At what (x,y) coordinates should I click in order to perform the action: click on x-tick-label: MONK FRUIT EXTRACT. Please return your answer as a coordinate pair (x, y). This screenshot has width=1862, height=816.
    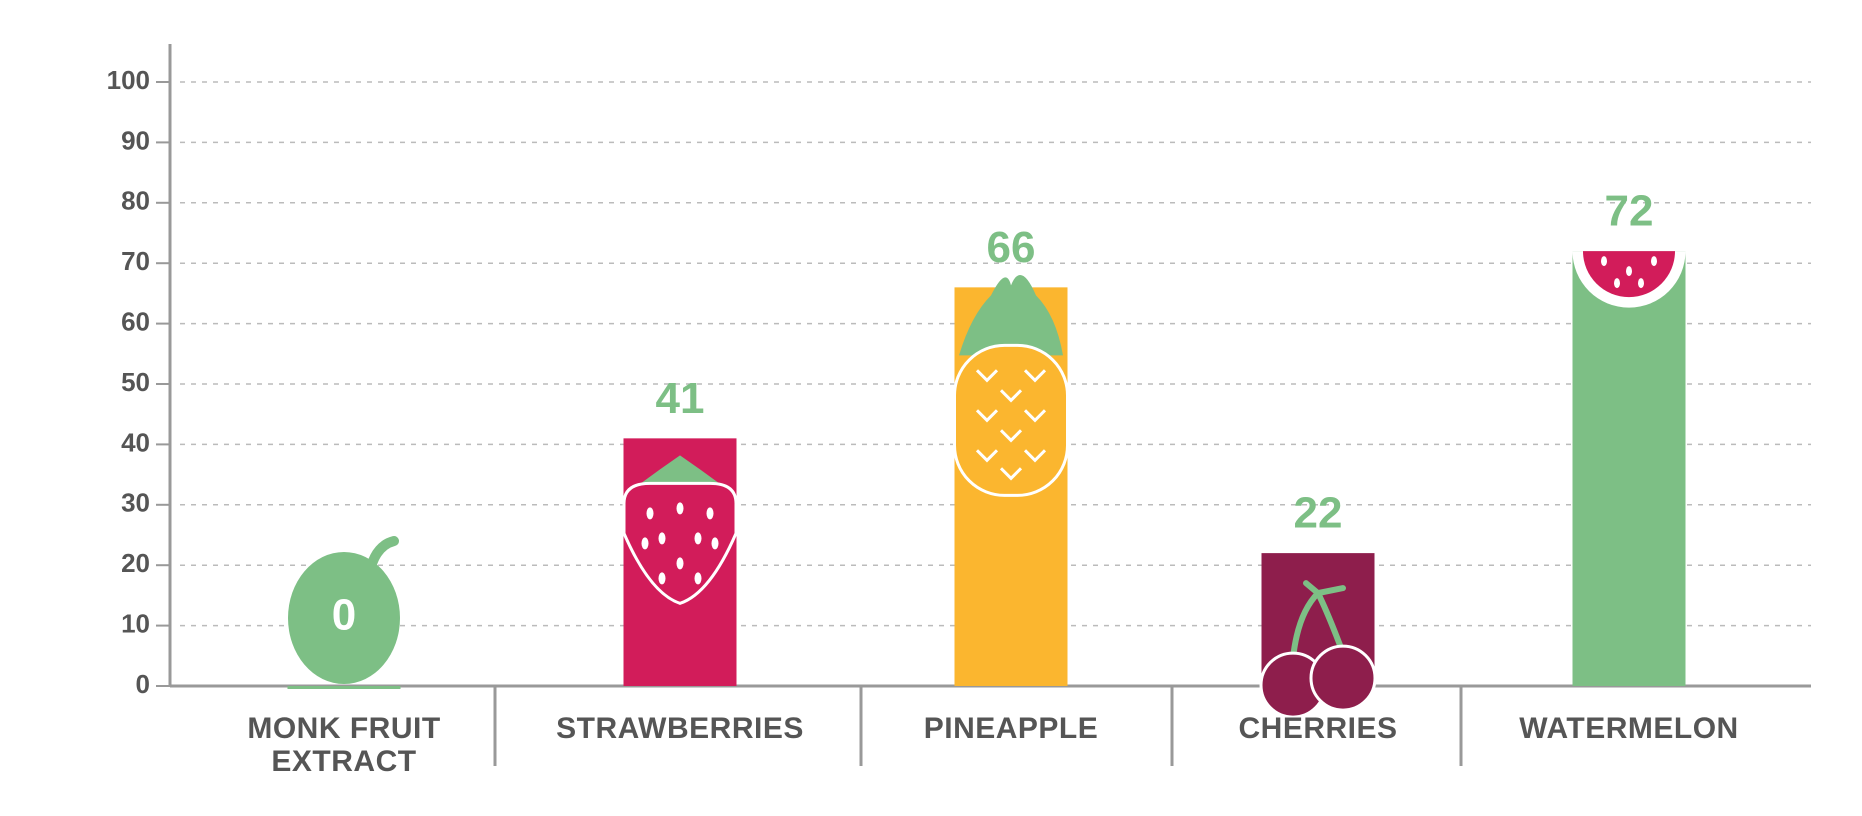
    Looking at the image, I should click on (344, 745).